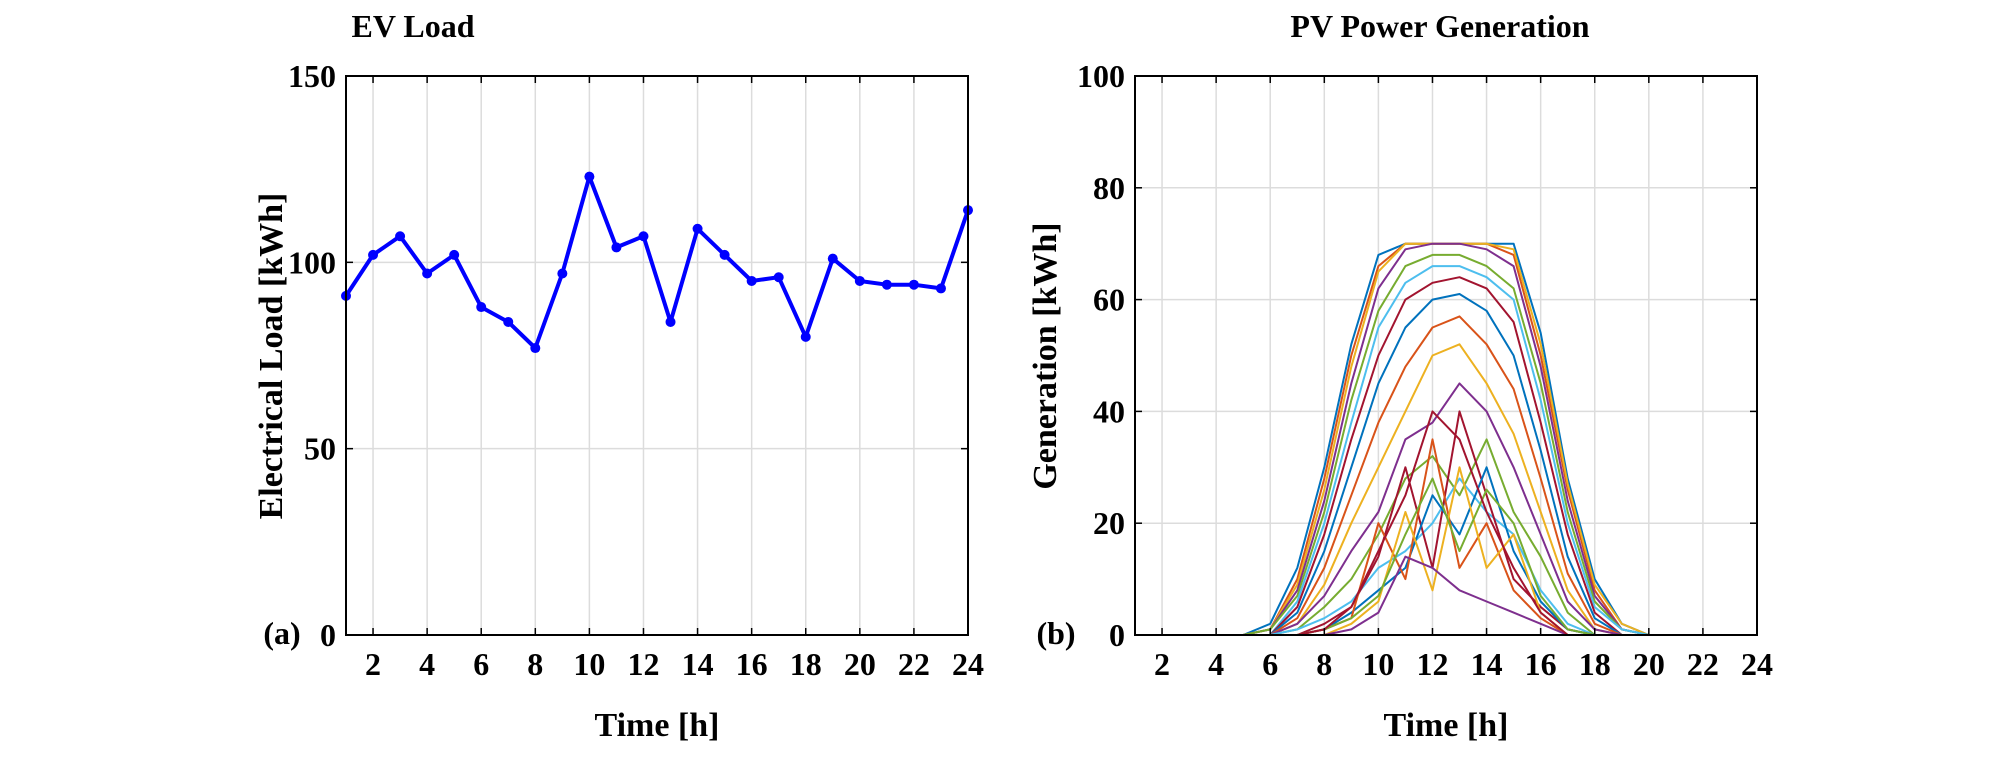 This screenshot has height=765, width=2008. I want to click on panel-a-xtick-label: 12, so click(643, 664).